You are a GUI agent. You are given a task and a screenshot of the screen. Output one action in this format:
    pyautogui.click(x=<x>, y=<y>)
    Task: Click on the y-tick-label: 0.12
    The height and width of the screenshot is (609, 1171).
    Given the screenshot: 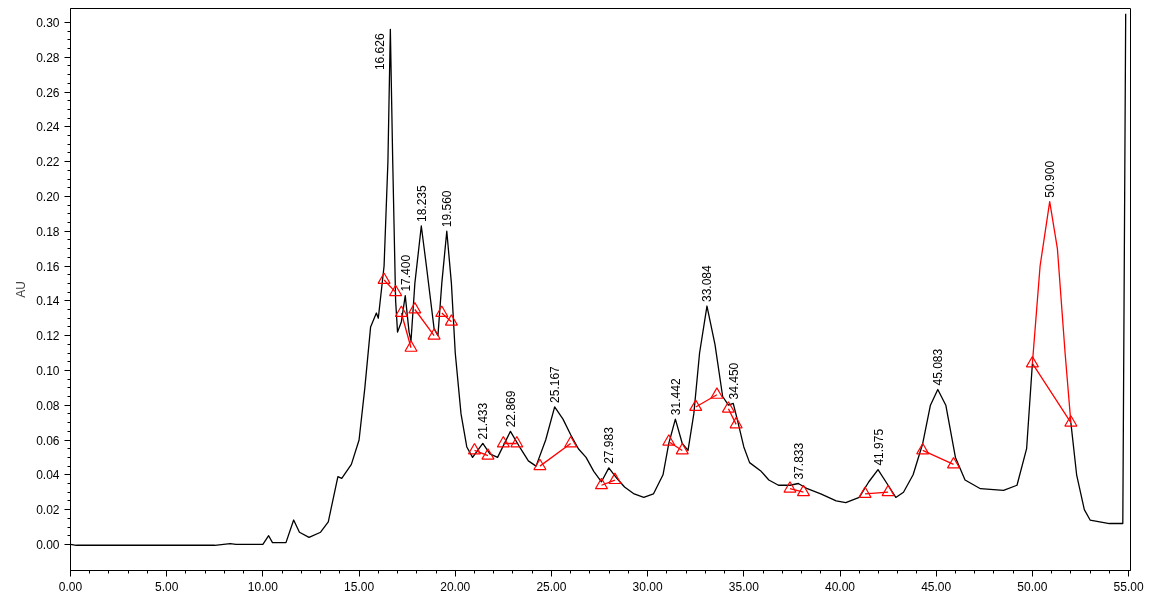 What is the action you would take?
    pyautogui.click(x=48, y=336)
    